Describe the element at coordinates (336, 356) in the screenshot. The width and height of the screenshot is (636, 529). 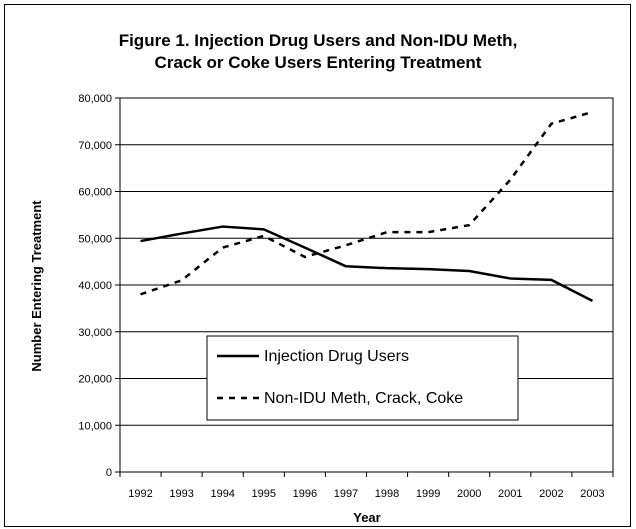
I see `legend-label-injection-drug-users: Injection Drug Users` at that location.